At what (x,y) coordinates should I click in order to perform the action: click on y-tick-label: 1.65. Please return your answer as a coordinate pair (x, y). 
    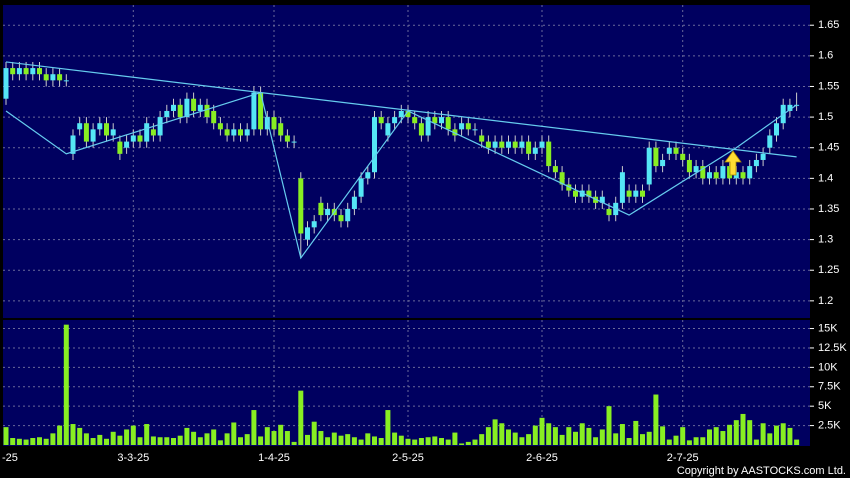
    Looking at the image, I should click on (828, 25).